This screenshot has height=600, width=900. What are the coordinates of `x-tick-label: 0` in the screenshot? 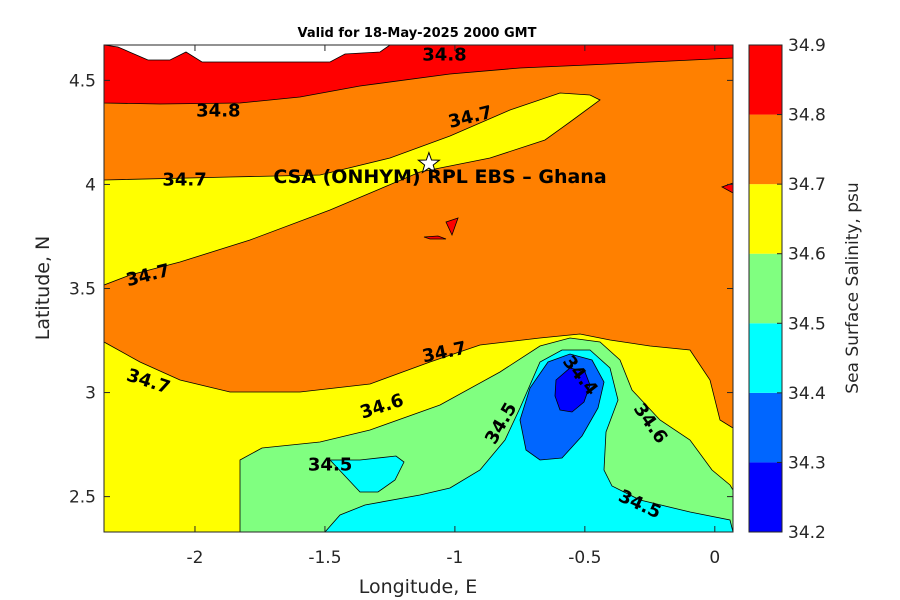 It's located at (714, 558).